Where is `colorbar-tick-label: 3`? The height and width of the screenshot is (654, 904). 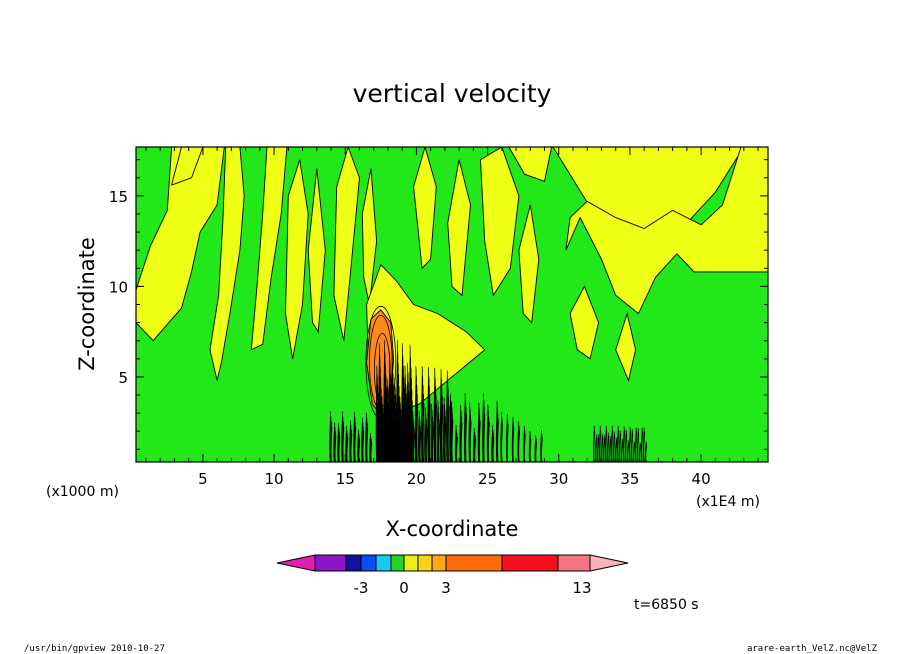 colorbar-tick-label: 3 is located at coordinates (446, 588).